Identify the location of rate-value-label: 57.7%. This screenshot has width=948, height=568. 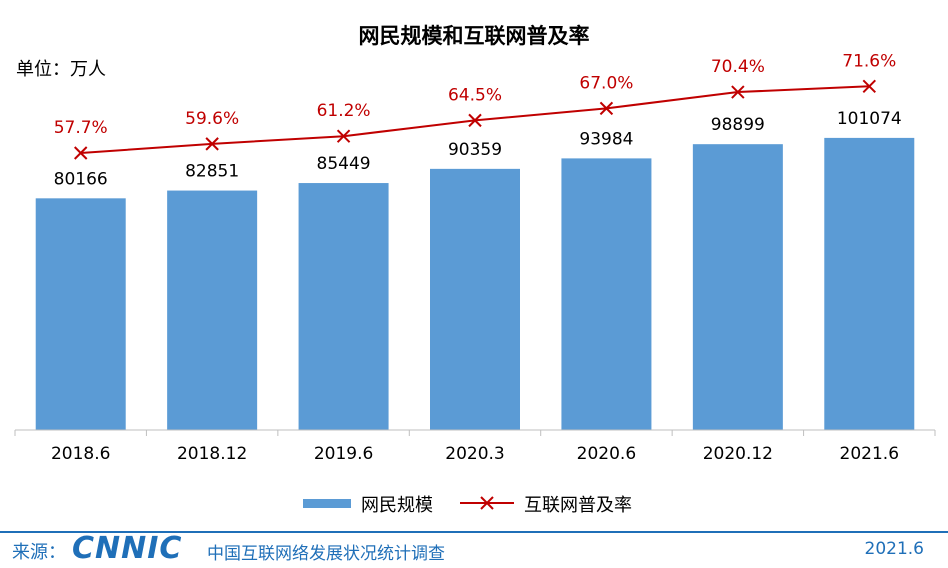
(81, 128).